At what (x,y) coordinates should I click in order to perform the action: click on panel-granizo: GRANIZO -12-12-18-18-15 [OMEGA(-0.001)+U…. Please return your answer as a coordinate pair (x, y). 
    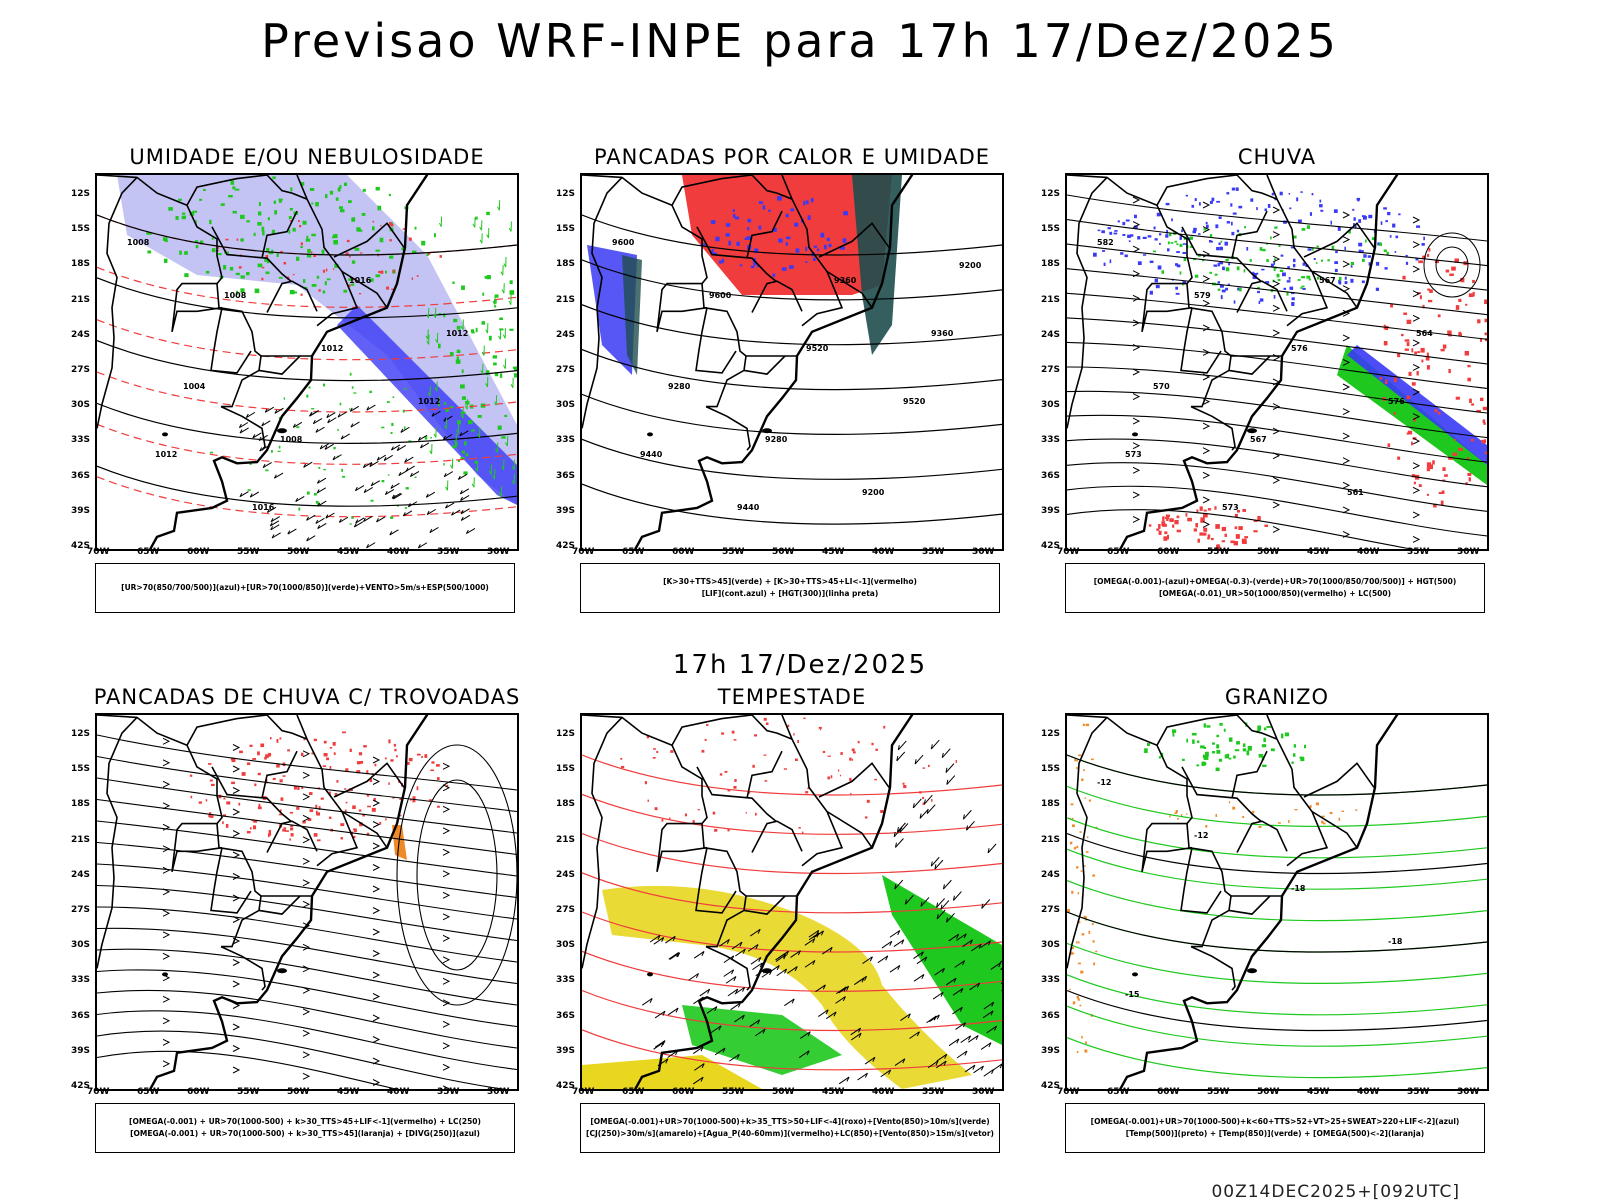
    Looking at the image, I should click on (1277, 930).